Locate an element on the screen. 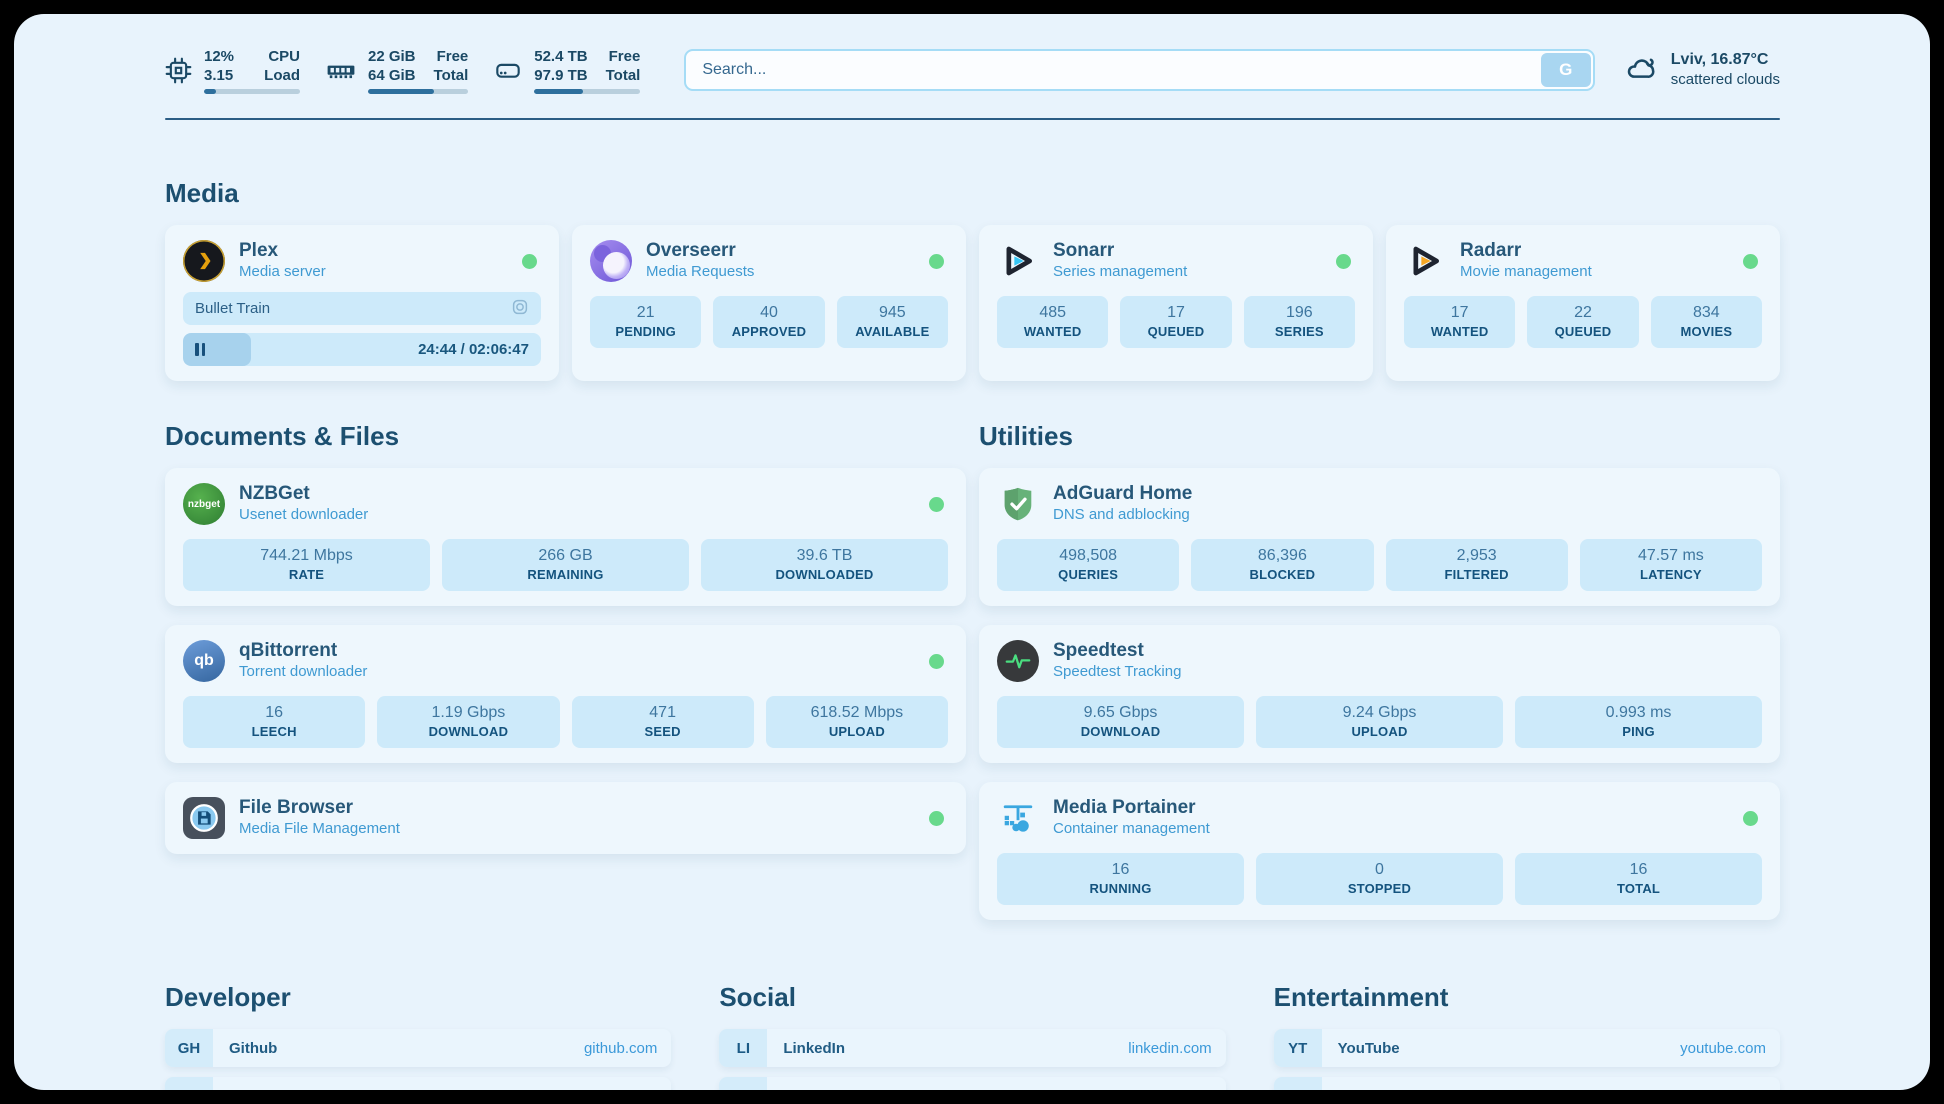 The height and width of the screenshot is (1104, 1944). app-title: File Browser is located at coordinates (296, 807).